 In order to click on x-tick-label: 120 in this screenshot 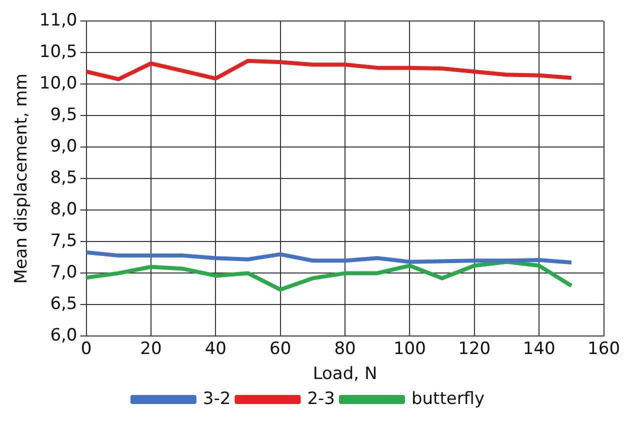, I will do `click(474, 348)`.